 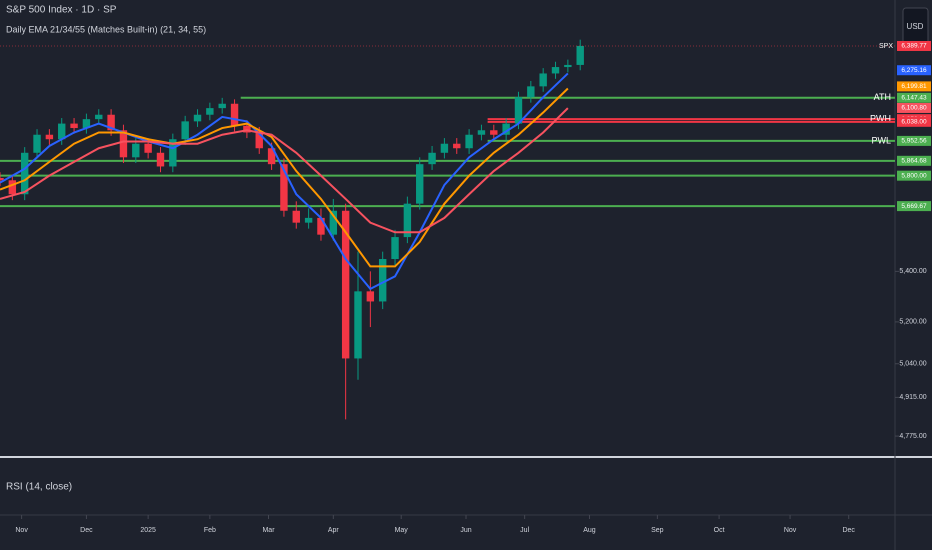 What do you see at coordinates (912, 436) in the screenshot?
I see `y-tick-label: 4,775.00` at bounding box center [912, 436].